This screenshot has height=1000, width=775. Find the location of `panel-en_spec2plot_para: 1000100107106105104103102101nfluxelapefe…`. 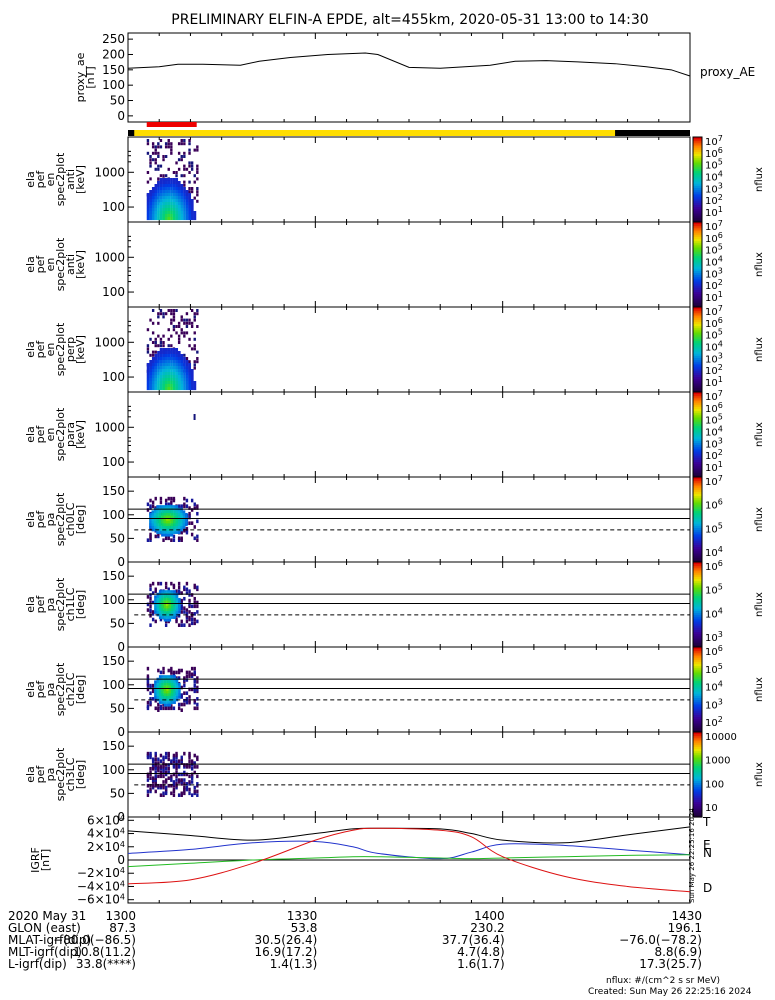

panel-en_spec2plot_para: 1000100107106105104103102101nfluxelapefe… is located at coordinates (394, 433).